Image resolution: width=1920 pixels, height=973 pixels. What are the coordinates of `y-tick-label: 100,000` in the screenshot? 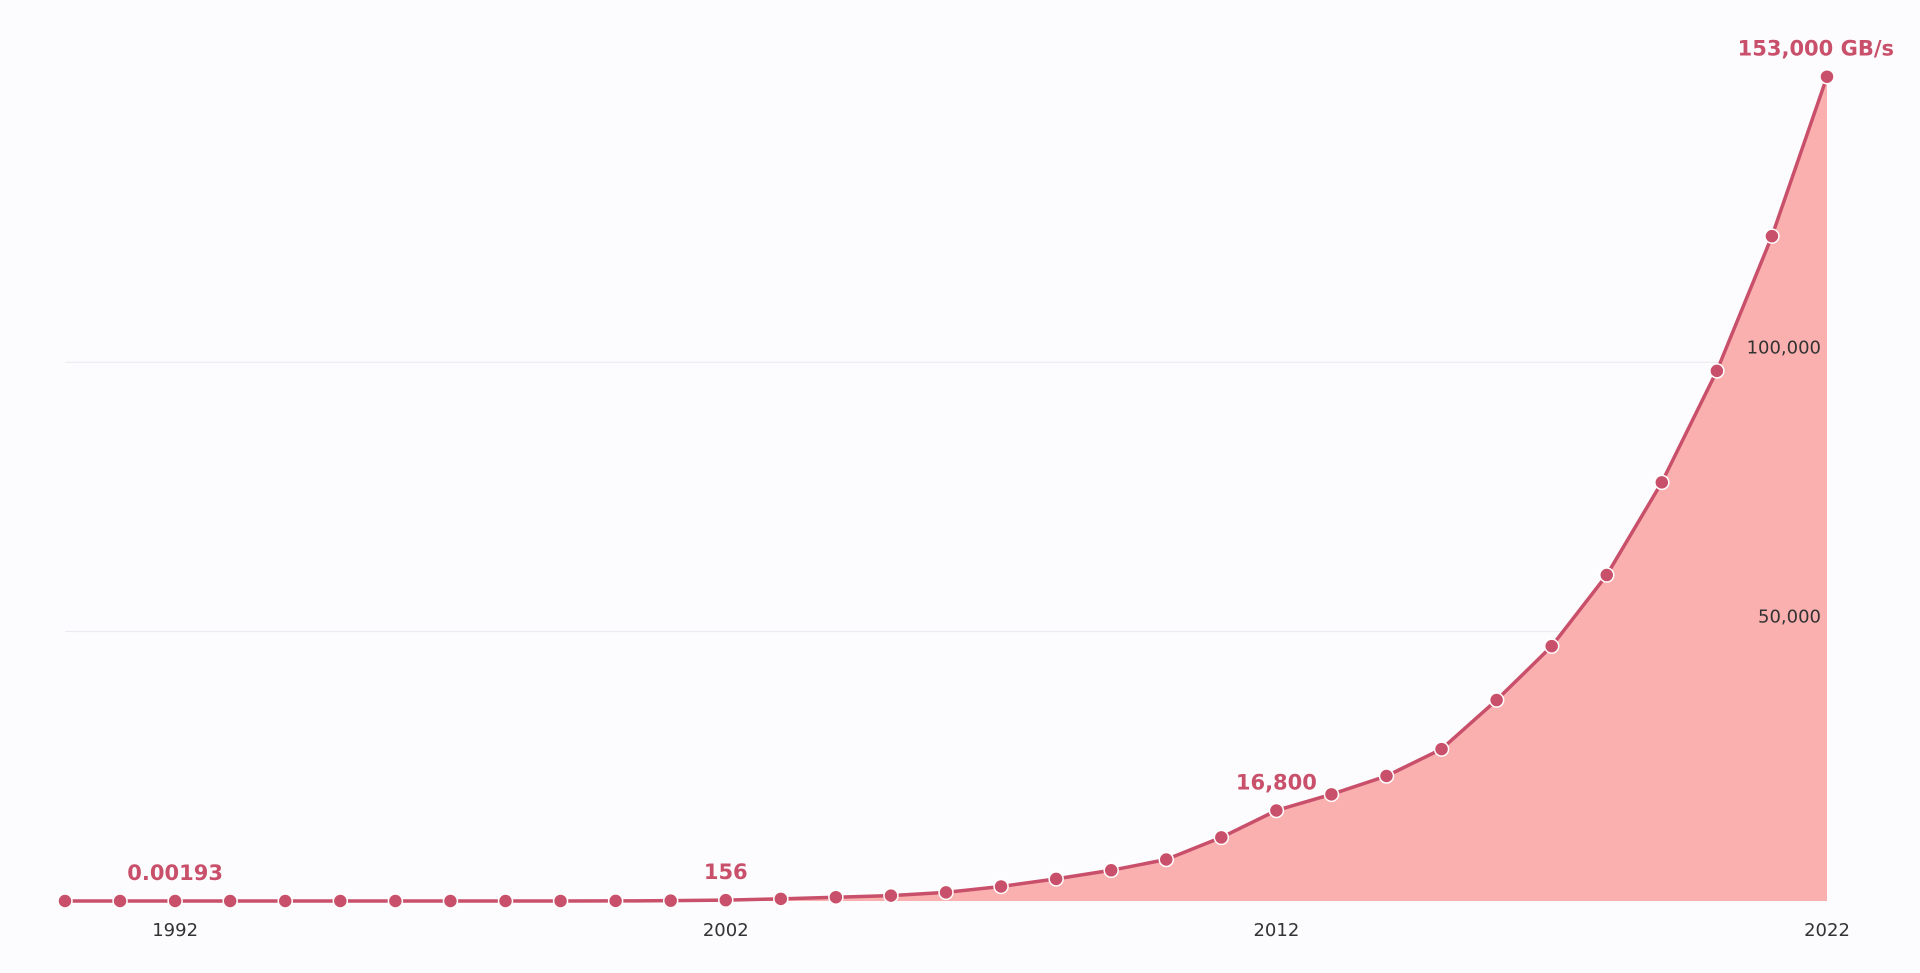 It's located at (1784, 347).